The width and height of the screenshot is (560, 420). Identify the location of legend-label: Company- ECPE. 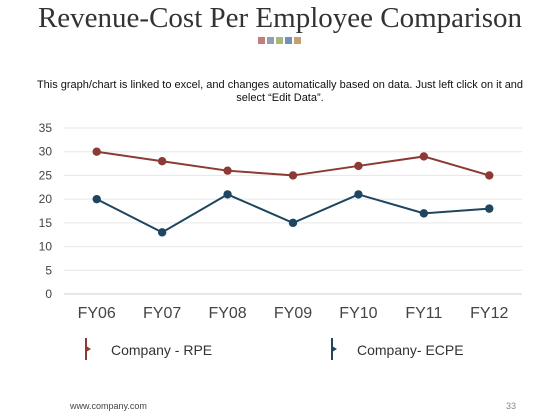
(410, 350).